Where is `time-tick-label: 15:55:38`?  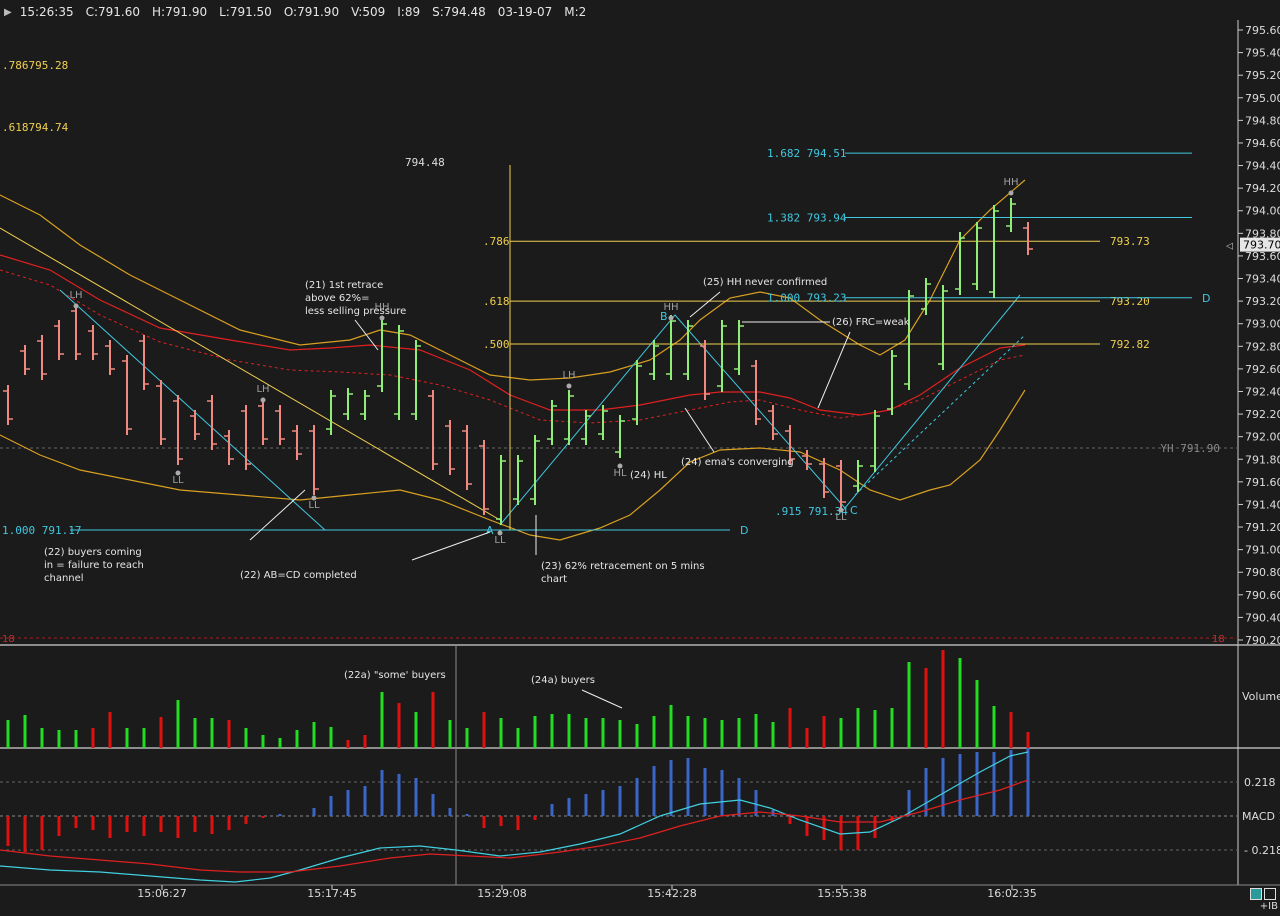 time-tick-label: 15:55:38 is located at coordinates (841, 893).